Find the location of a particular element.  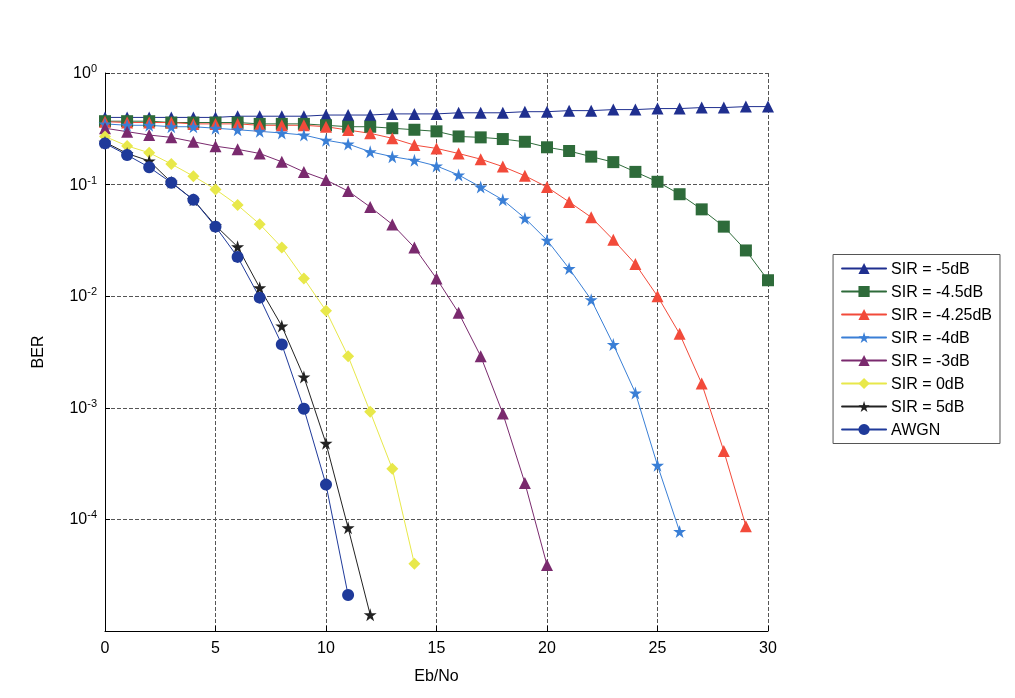

x-tick-label: 30 is located at coordinates (768, 647).